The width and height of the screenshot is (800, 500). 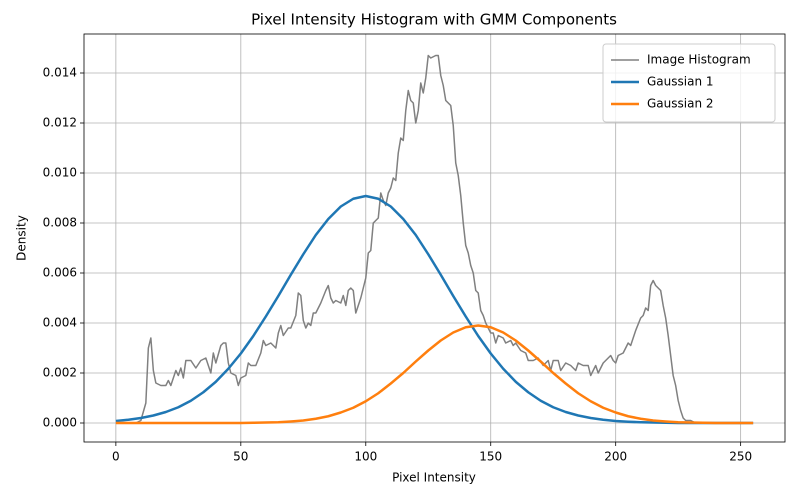 I want to click on y-tick-label: 0.012, so click(x=60, y=123).